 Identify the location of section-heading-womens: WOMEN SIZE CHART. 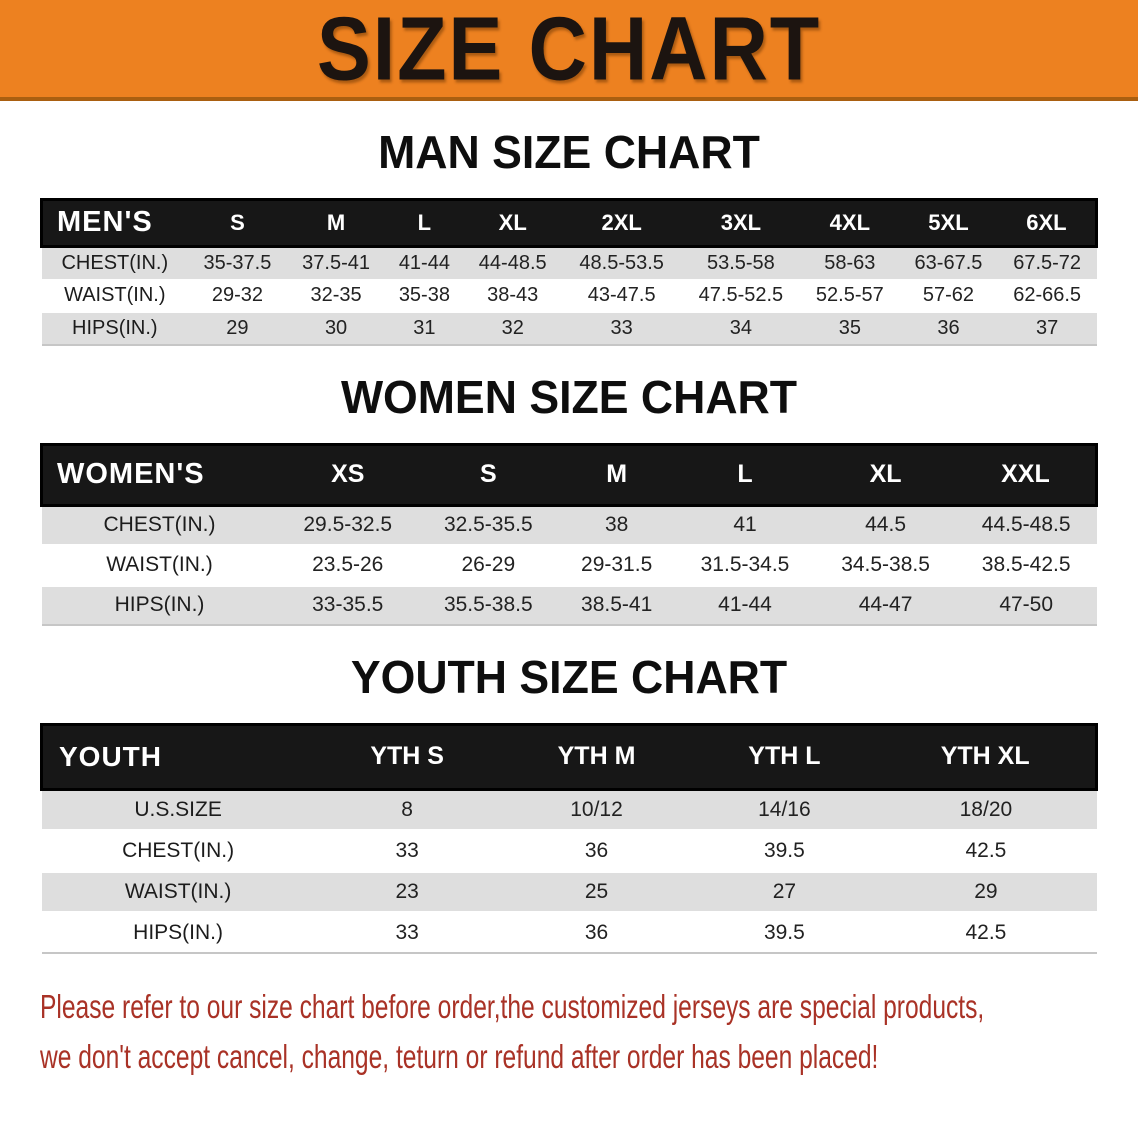
(569, 397).